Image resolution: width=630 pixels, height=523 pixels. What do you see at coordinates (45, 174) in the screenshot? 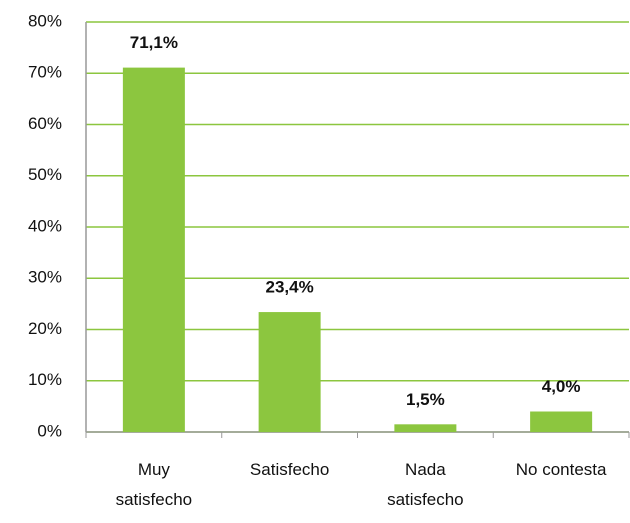
I see `y-tick-label: 50%` at bounding box center [45, 174].